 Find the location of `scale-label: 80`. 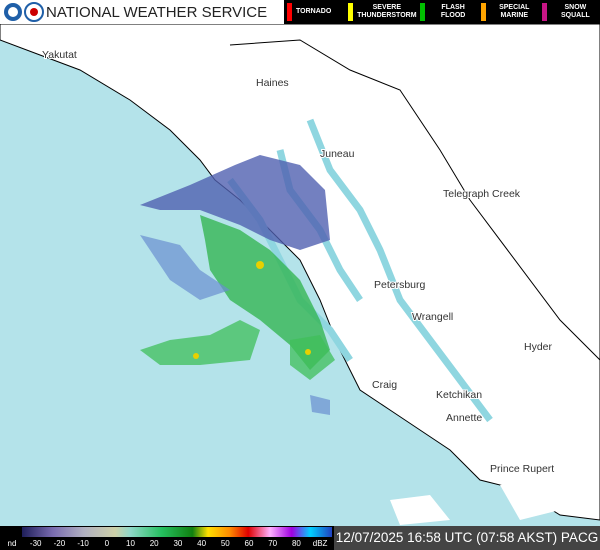

scale-label: 80 is located at coordinates (296, 543).